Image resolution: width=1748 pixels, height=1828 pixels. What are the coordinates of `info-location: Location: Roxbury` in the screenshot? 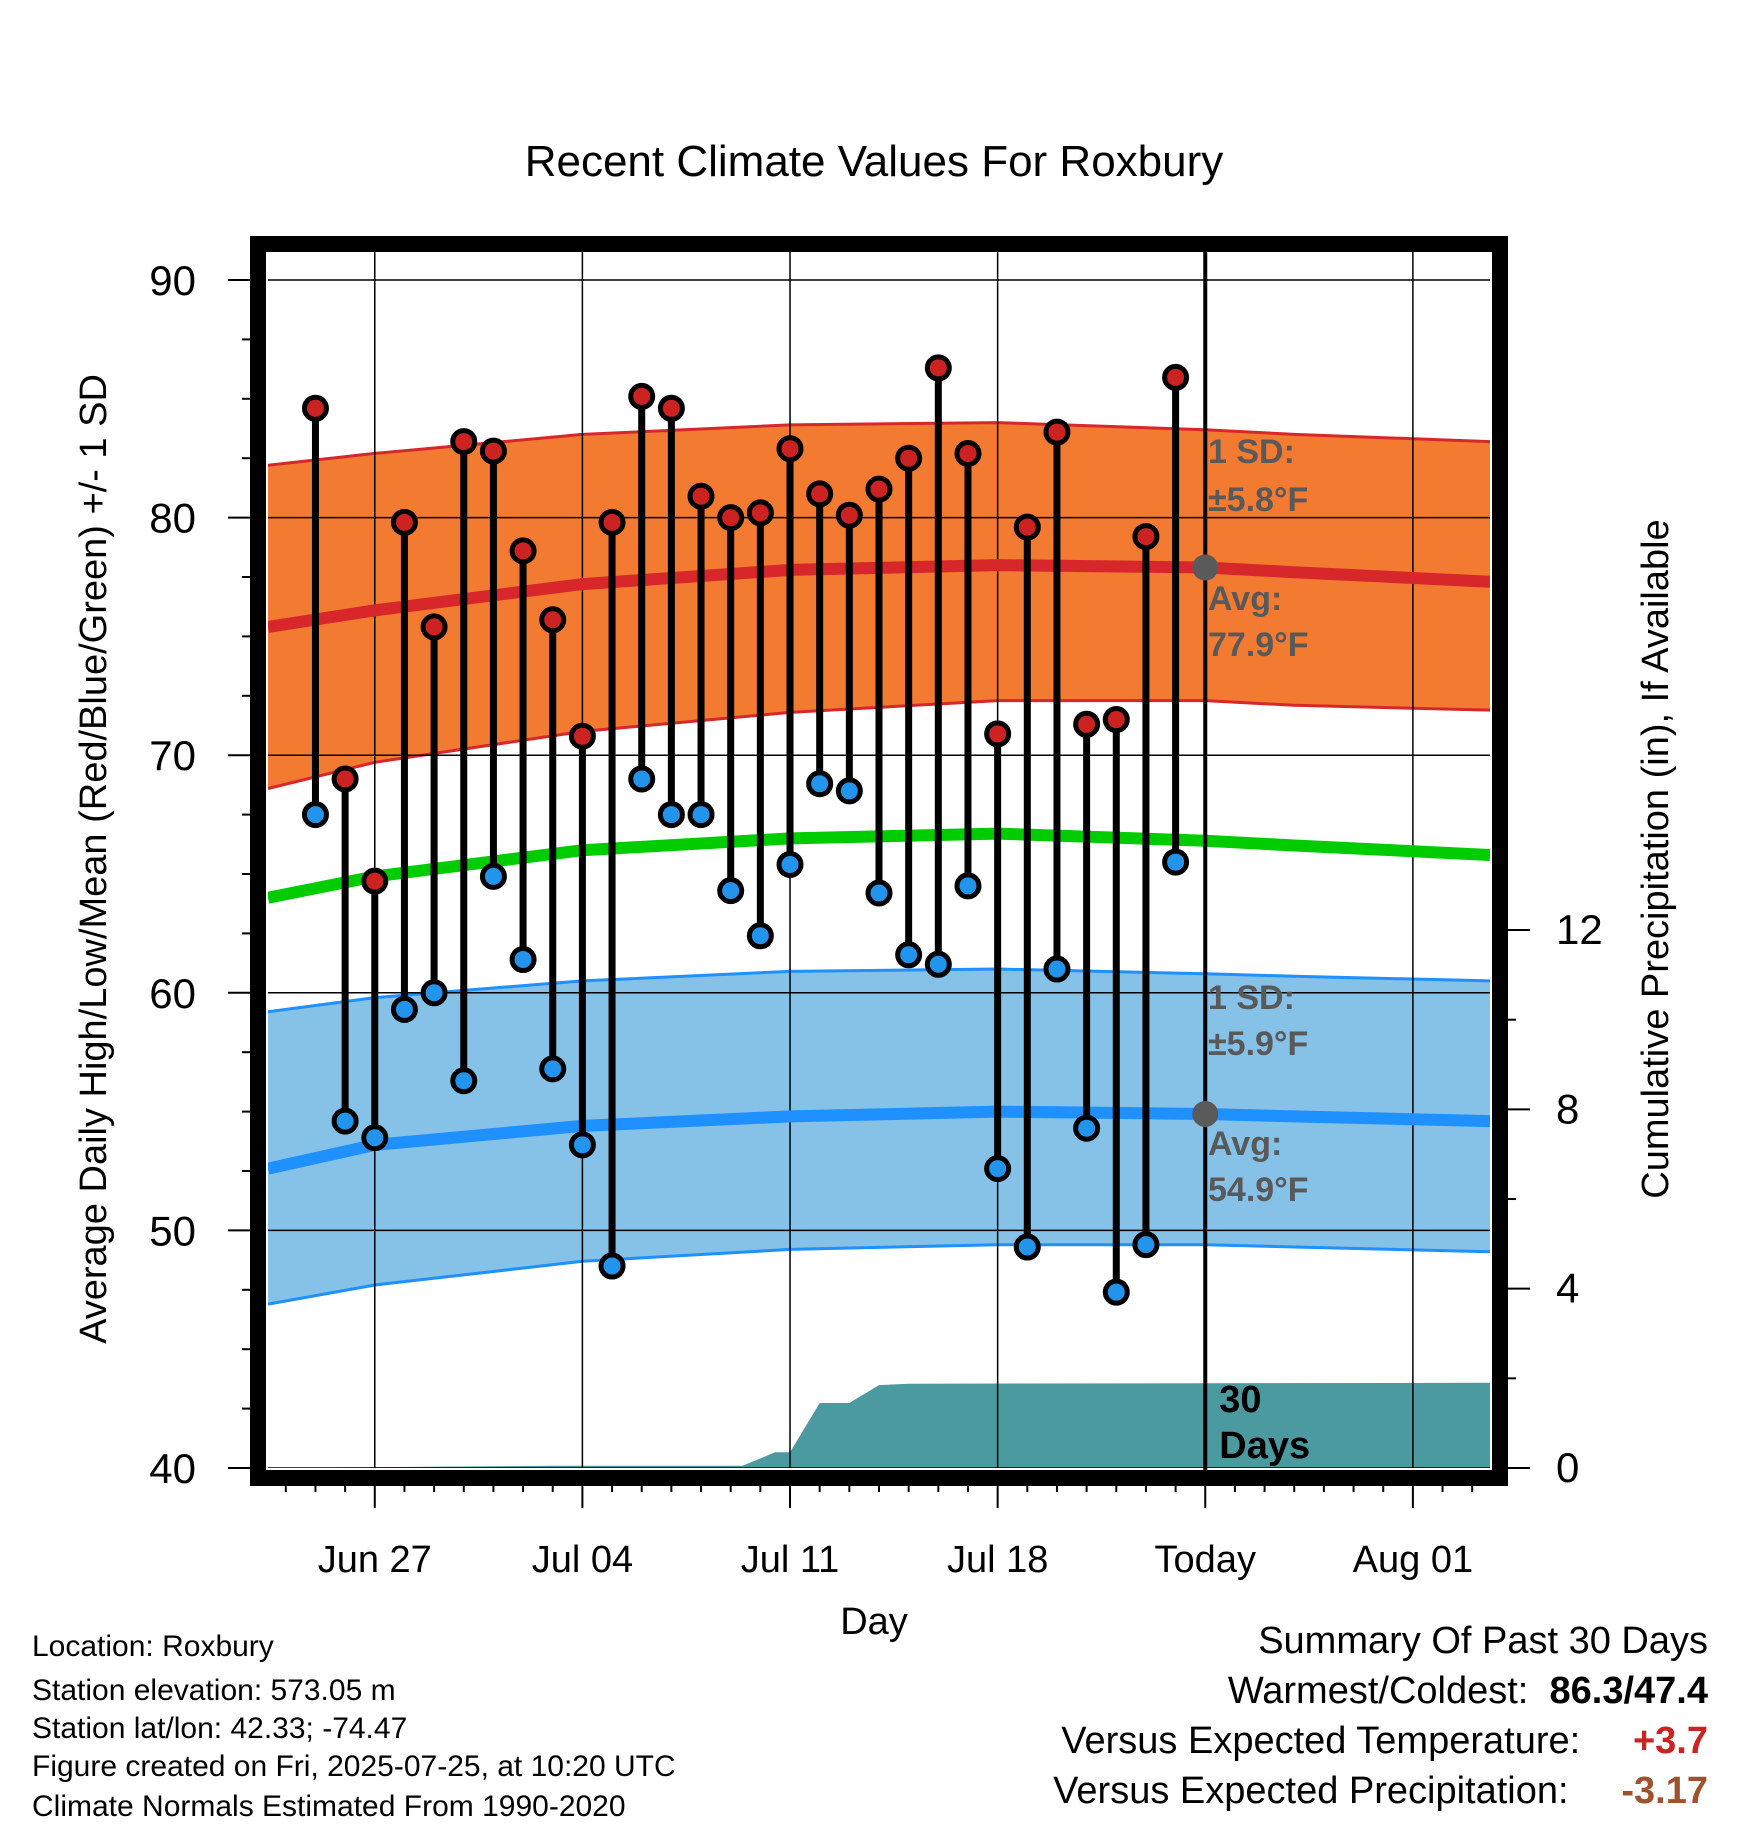 It's located at (153, 1646).